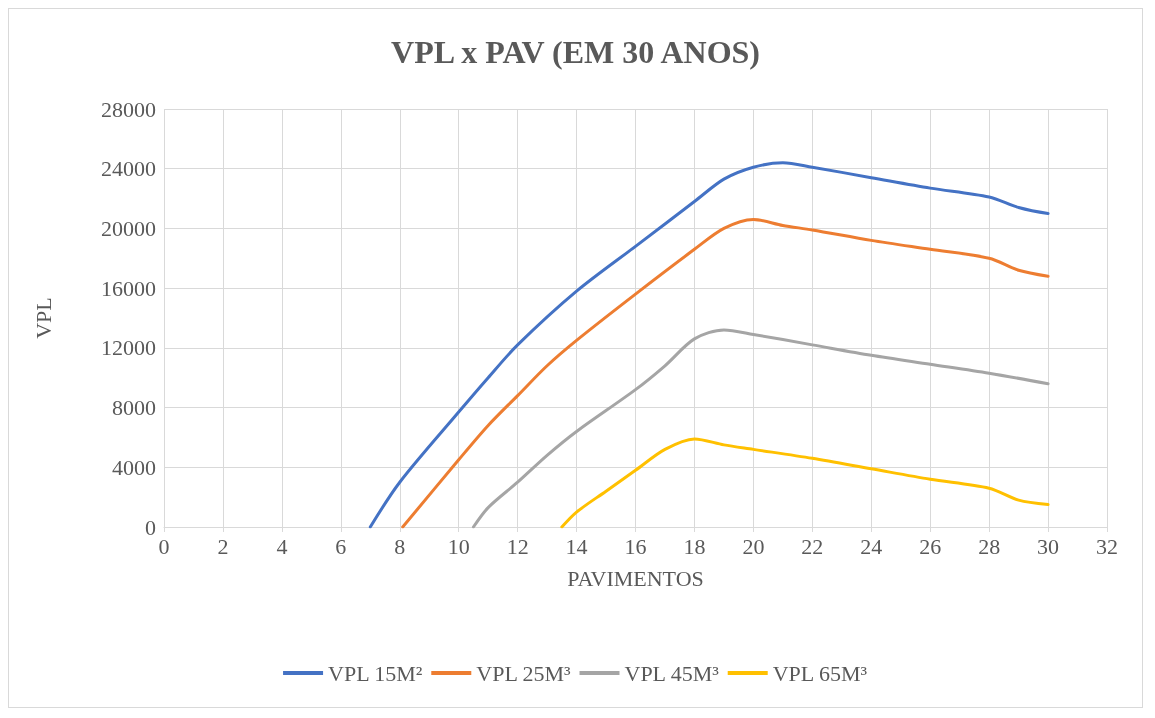 This screenshot has height=718, width=1155. Describe the element at coordinates (524, 673) in the screenshot. I see `legend-label: VPL 25M³` at that location.